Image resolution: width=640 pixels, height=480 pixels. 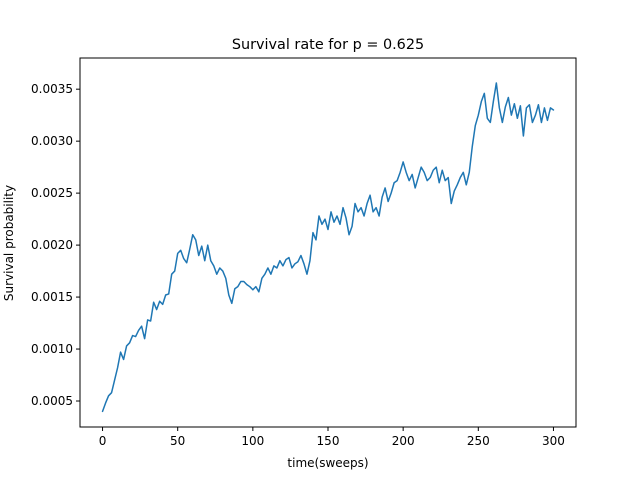 What do you see at coordinates (9, 243) in the screenshot?
I see `y-axis-label: Survival probability` at bounding box center [9, 243].